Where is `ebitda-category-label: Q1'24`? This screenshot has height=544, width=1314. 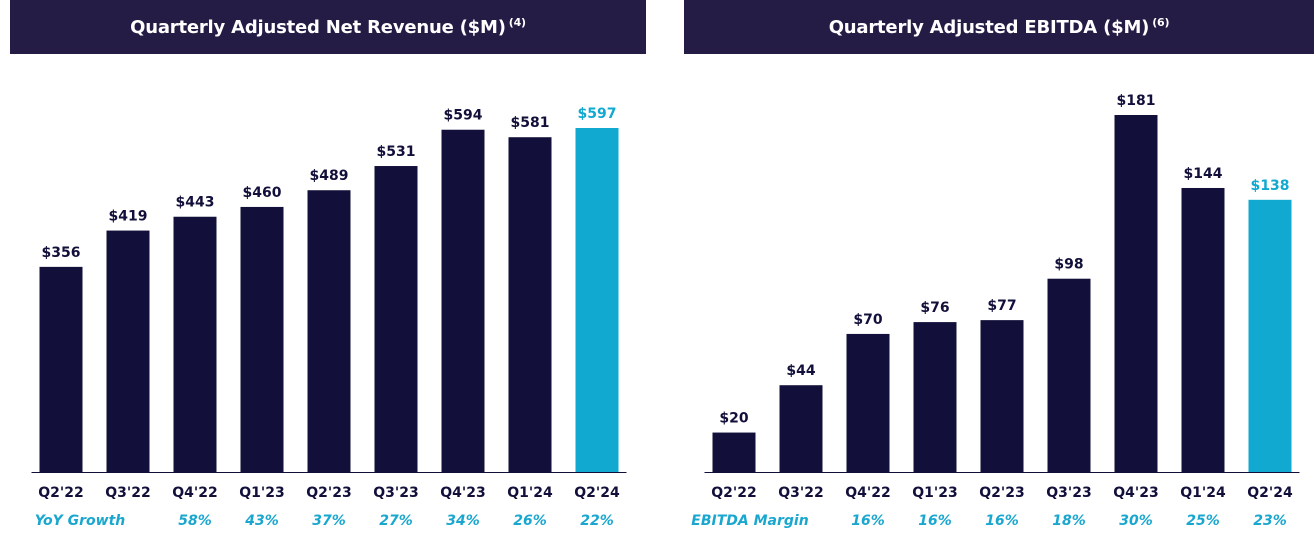 ebitda-category-label: Q1'24 is located at coordinates (1203, 493).